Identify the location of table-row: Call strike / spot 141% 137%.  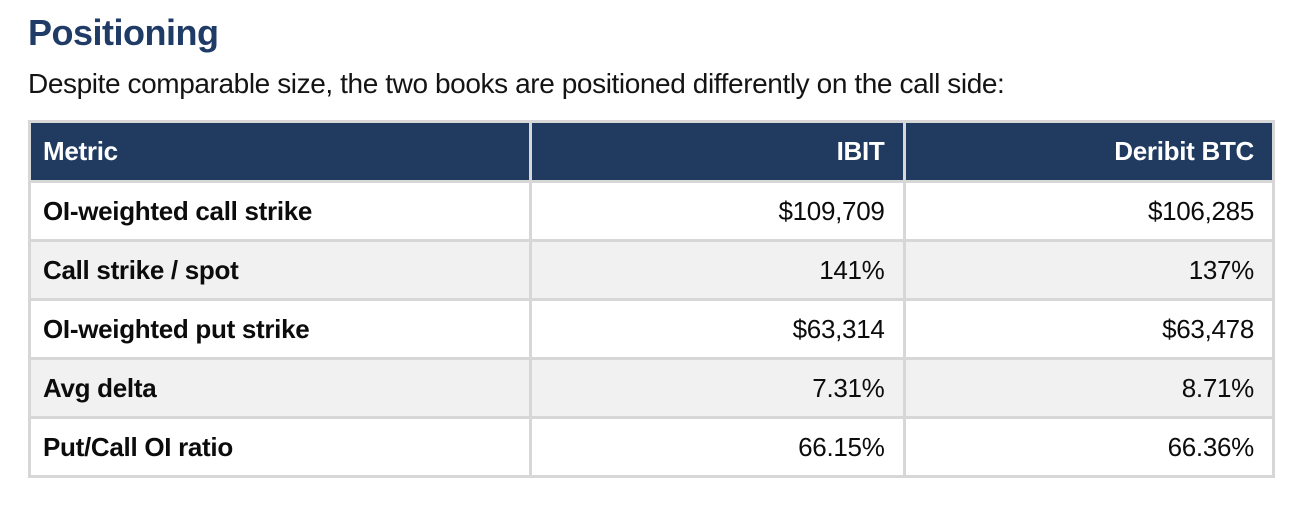
(651, 270).